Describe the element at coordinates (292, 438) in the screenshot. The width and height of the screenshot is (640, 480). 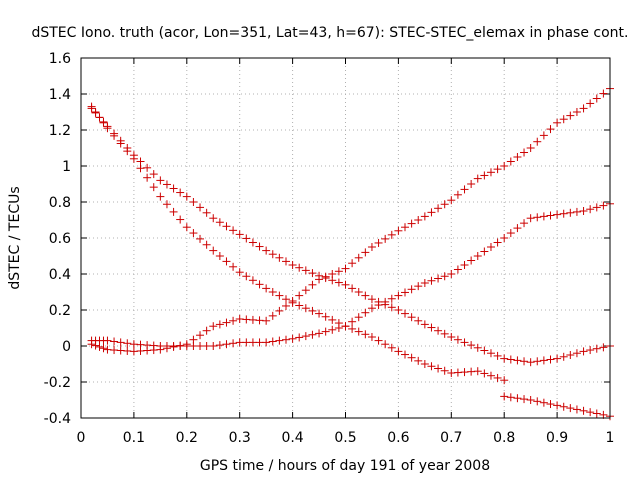
I see `x-tick-label: 0.4` at that location.